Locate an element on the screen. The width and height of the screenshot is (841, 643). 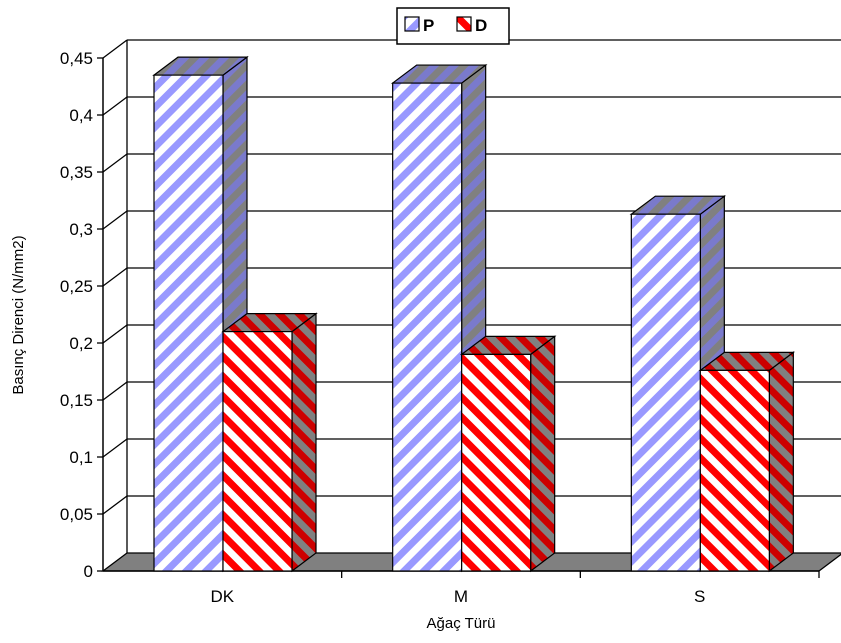
y-tick-label: 0,1 is located at coordinates (81, 457).